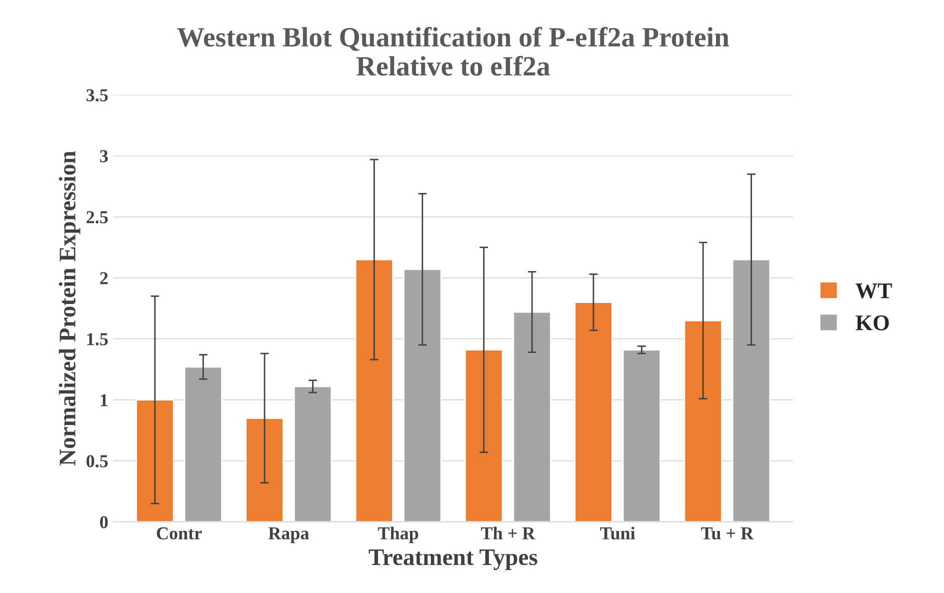 Image resolution: width=944 pixels, height=593 pixels. I want to click on x-axis-title: Treatment Types, so click(453, 559).